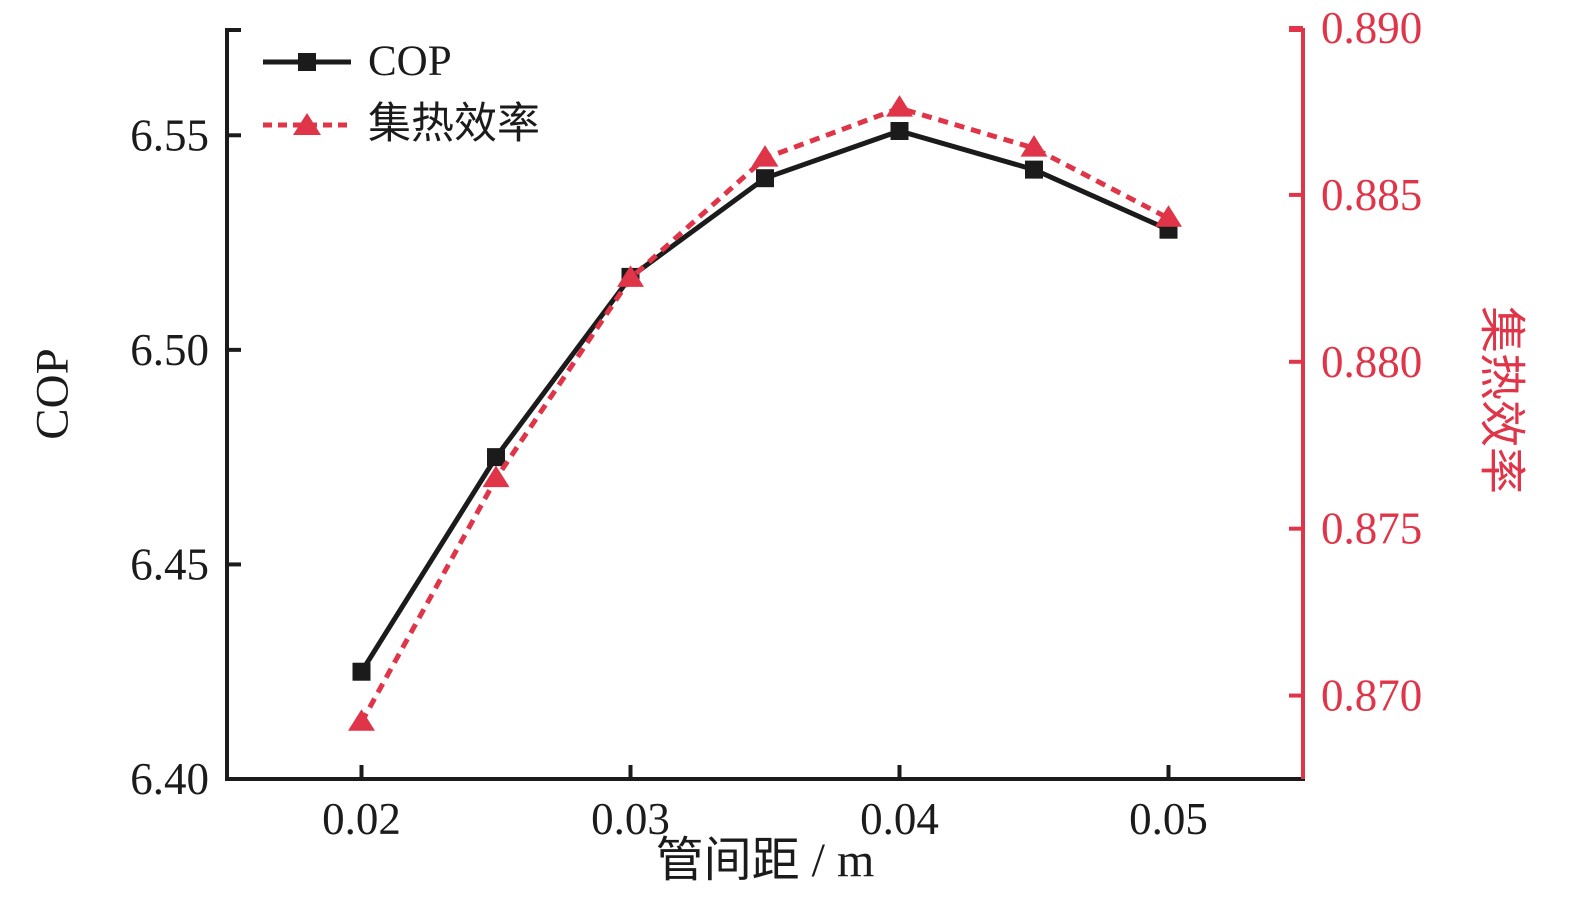  What do you see at coordinates (899, 819) in the screenshot?
I see `svg-text: 0.04` at bounding box center [899, 819].